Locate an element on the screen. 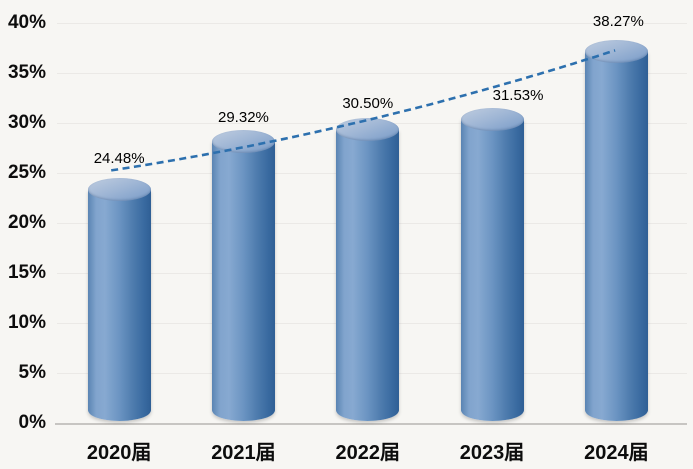 The height and width of the screenshot is (469, 693). y-axis-tick-label-25: 25% is located at coordinates (26, 172).